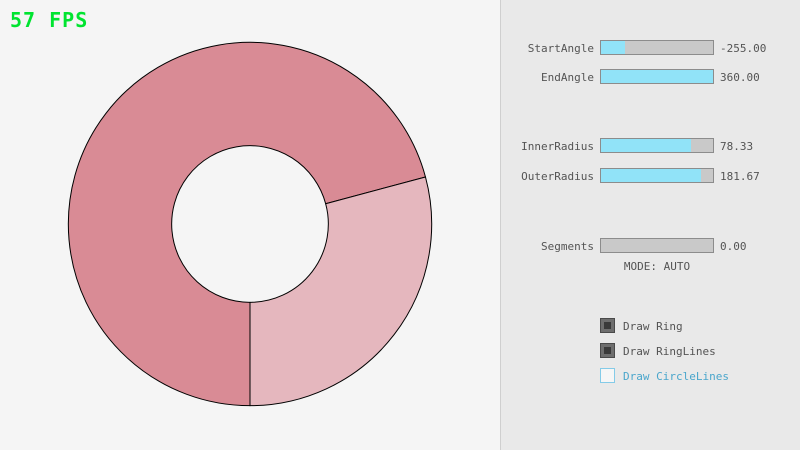 The width and height of the screenshot is (800, 450). Describe the element at coordinates (740, 77) in the screenshot. I see `end-angle-value: 360.00` at that location.